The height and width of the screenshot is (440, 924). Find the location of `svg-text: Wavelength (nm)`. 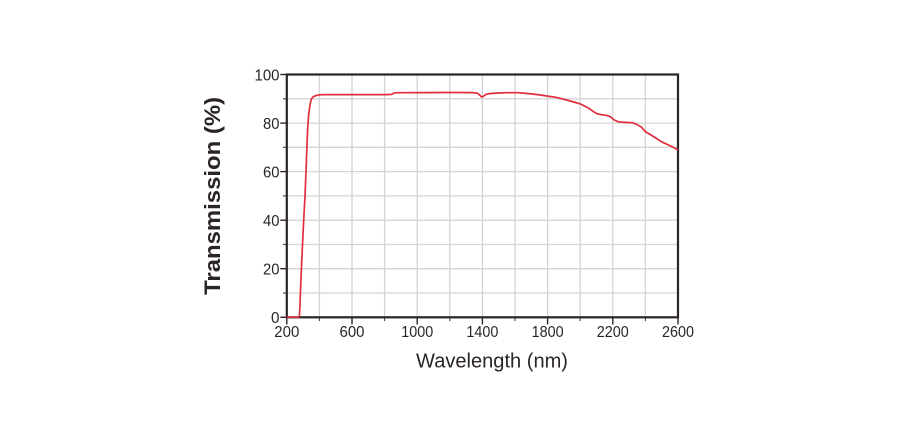

svg-text: Wavelength (nm) is located at coordinates (492, 361).